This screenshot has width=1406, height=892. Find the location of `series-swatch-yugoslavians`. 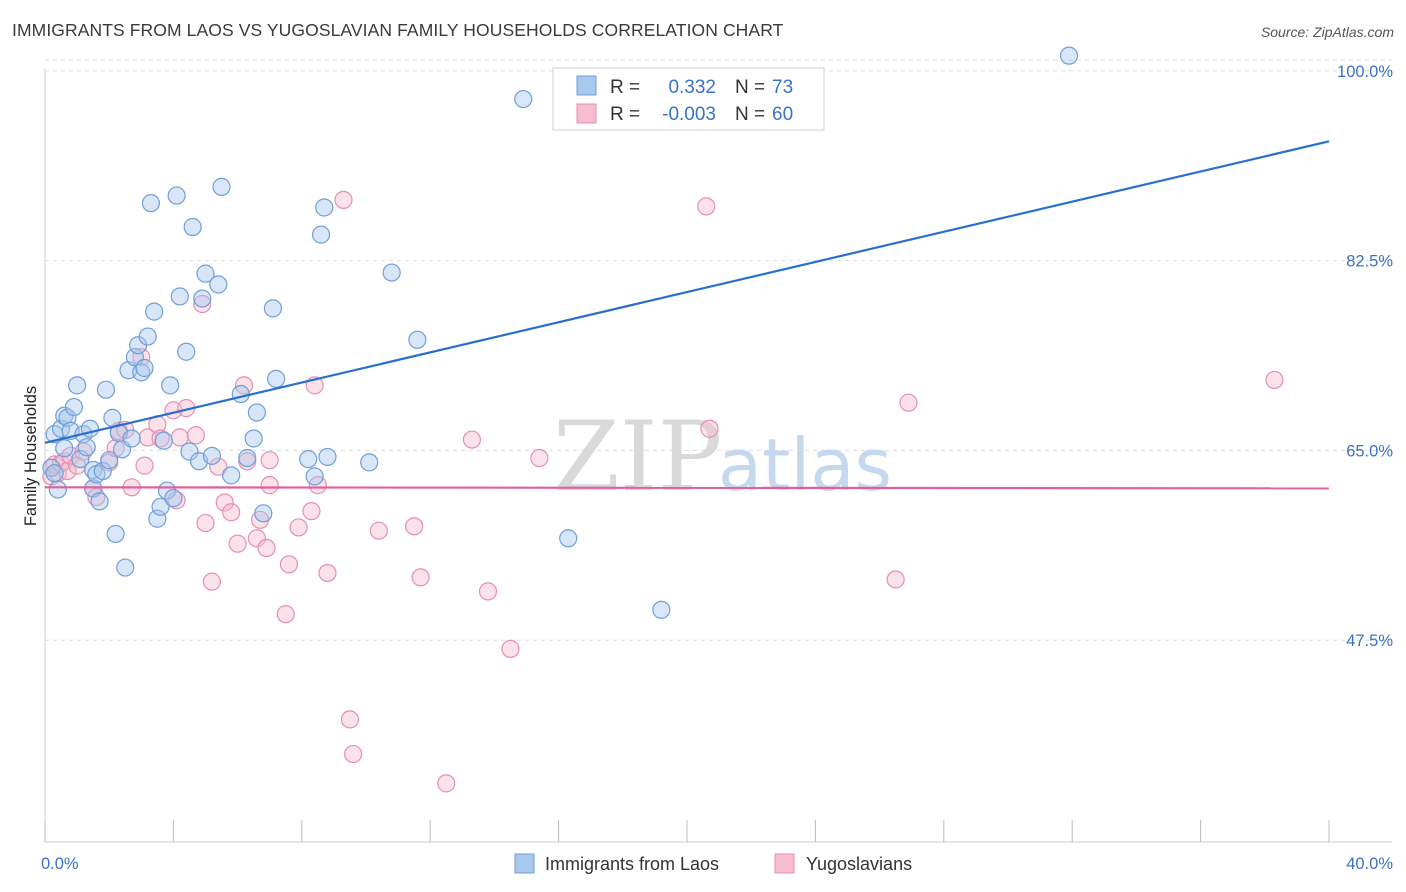

series-swatch-yugoslavians is located at coordinates (784, 863).